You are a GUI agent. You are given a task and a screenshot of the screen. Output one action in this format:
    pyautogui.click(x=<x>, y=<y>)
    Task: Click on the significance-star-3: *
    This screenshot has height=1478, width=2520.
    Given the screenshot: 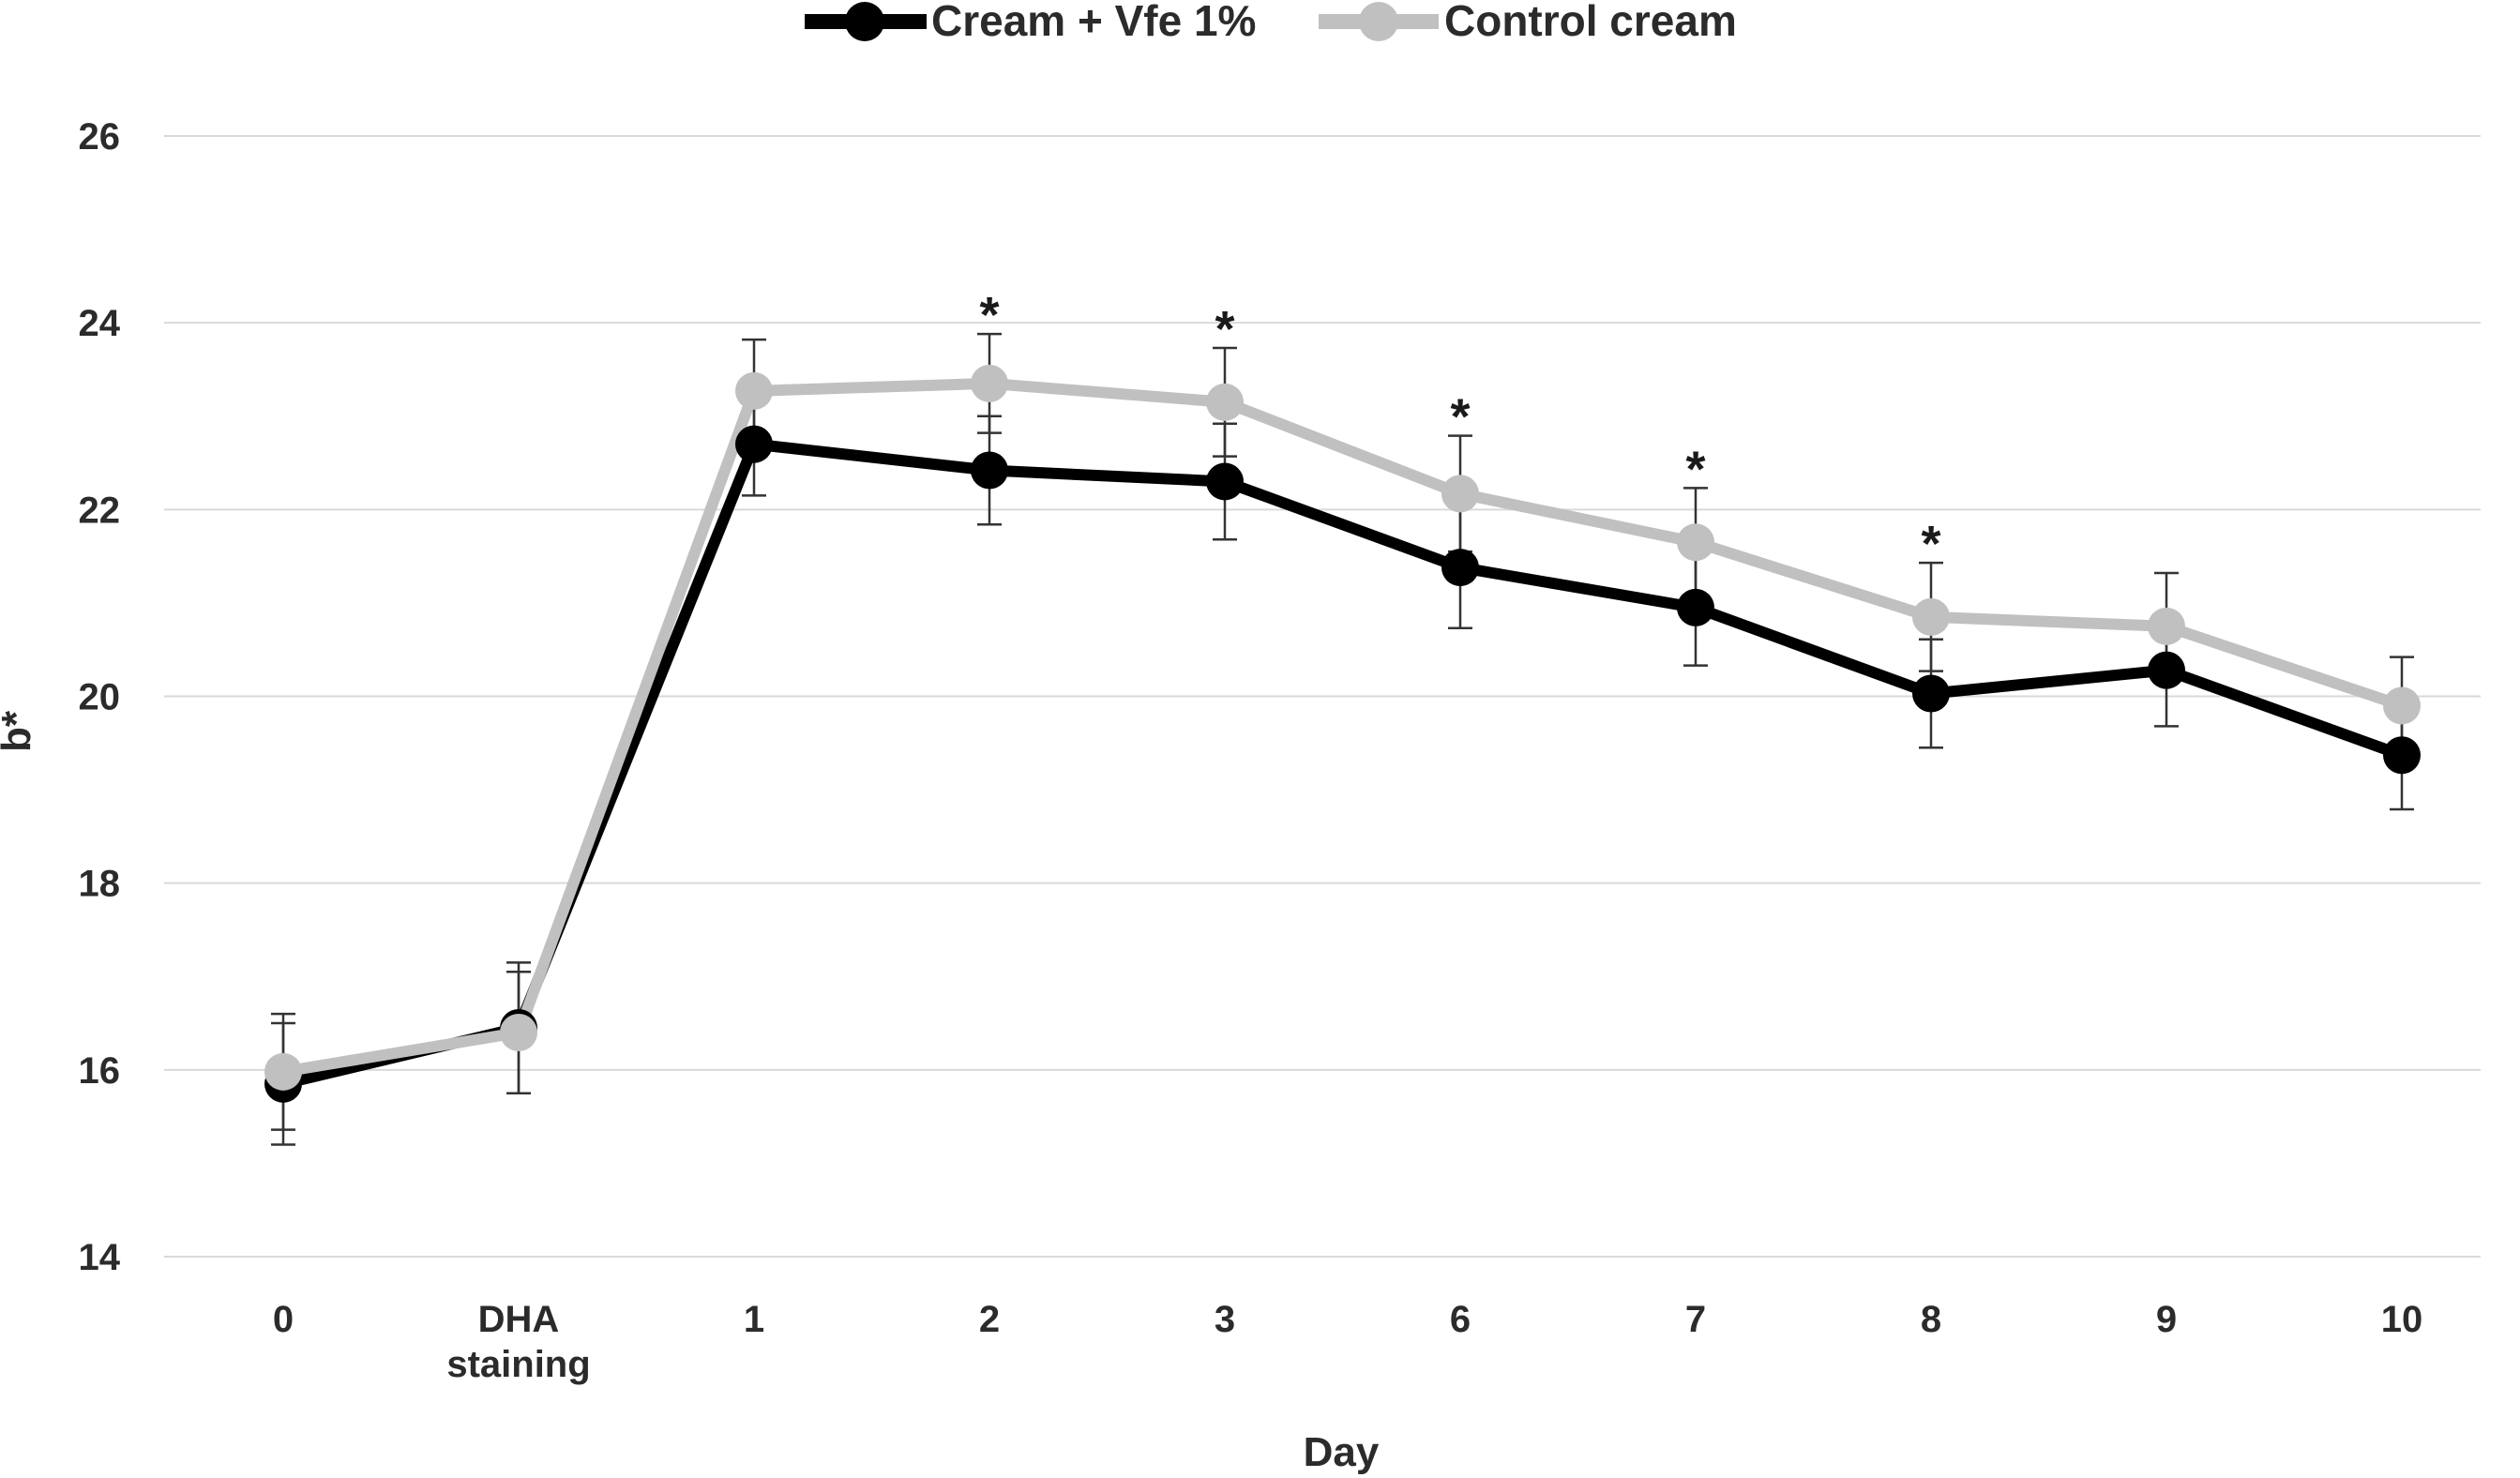 What is the action you would take?
    pyautogui.click(x=989, y=315)
    